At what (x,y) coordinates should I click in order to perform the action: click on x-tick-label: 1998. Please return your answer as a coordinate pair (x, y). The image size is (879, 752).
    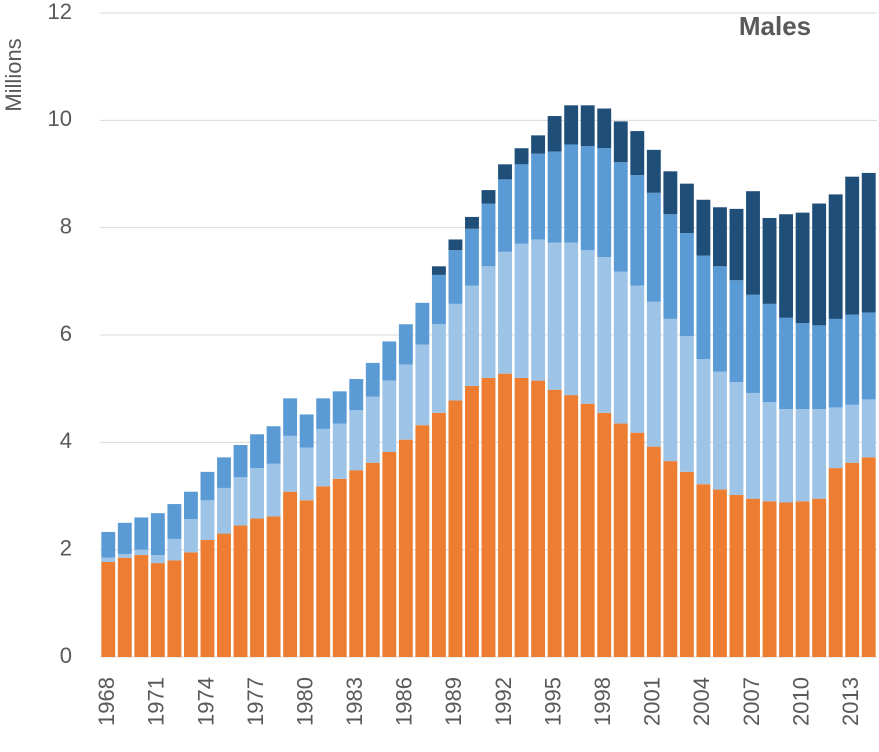
    Looking at the image, I should click on (602, 701).